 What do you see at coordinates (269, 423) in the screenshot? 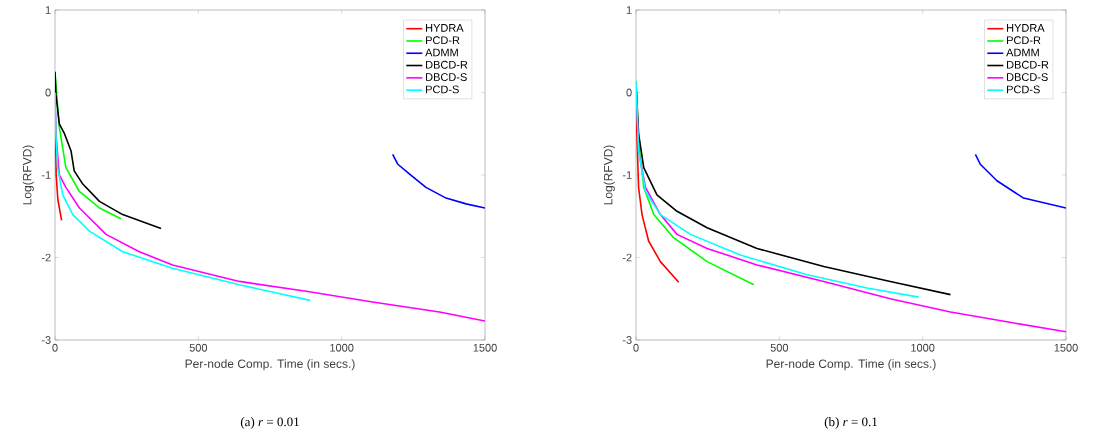
I see `text: (a) r = 0.01` at bounding box center [269, 423].